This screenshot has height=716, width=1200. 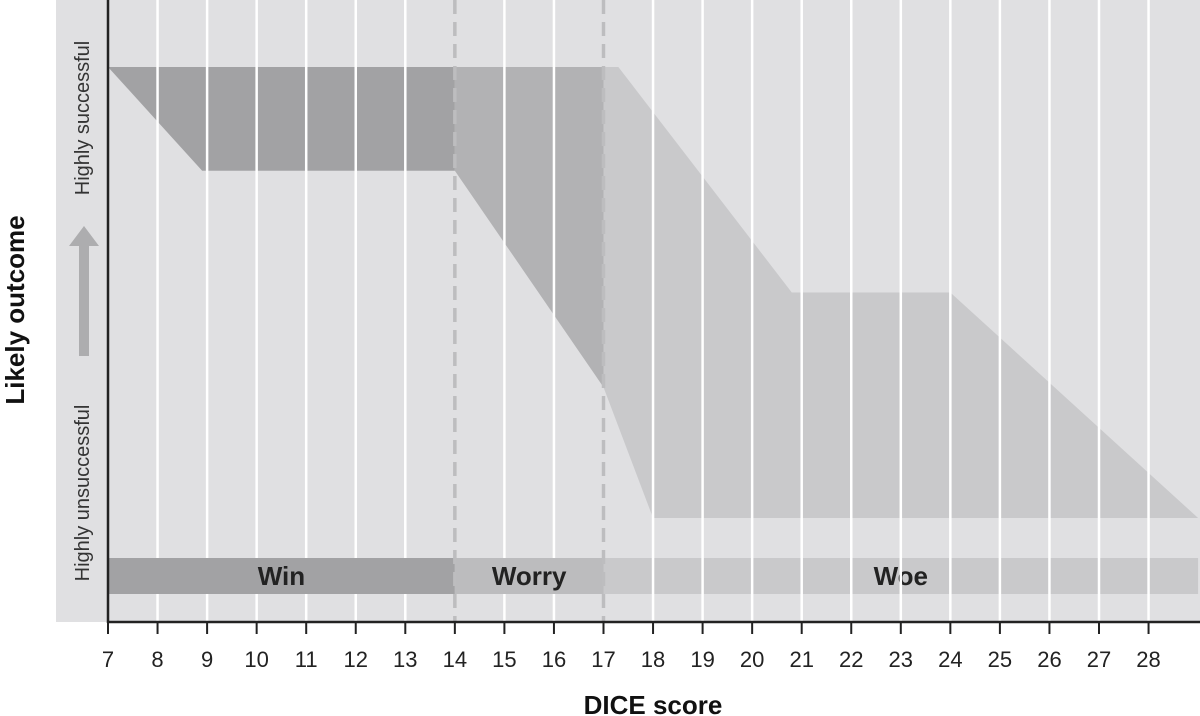 I want to click on y-side-annotations: Highly unsuccessful Highly successful, so click(x=84, y=311).